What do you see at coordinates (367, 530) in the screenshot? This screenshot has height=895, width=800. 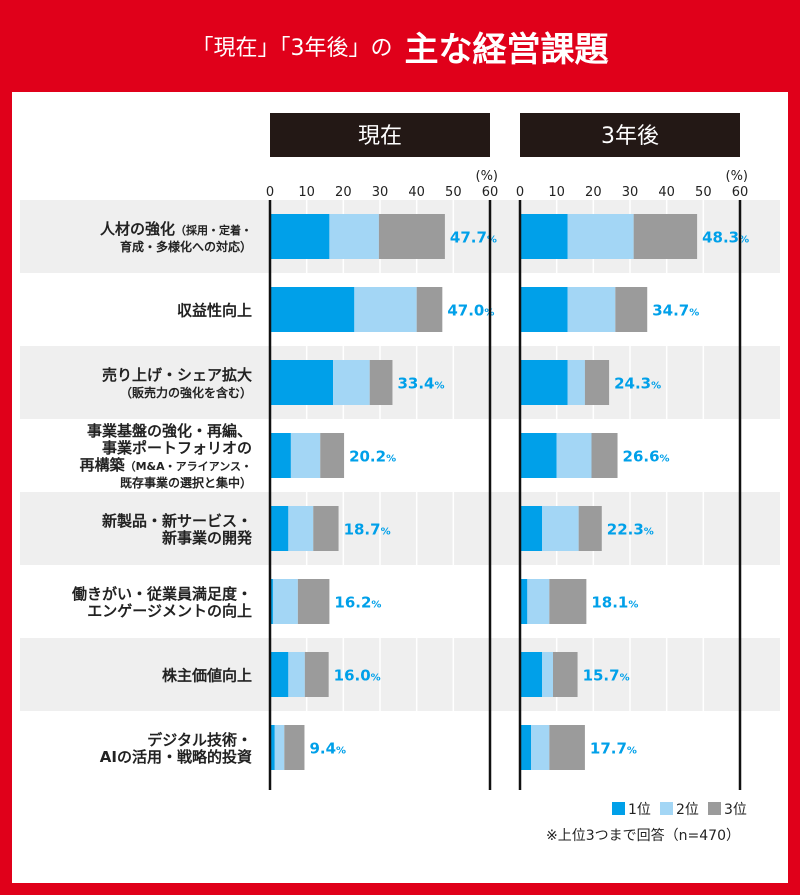 I see `bar-total-label: 18.7%` at bounding box center [367, 530].